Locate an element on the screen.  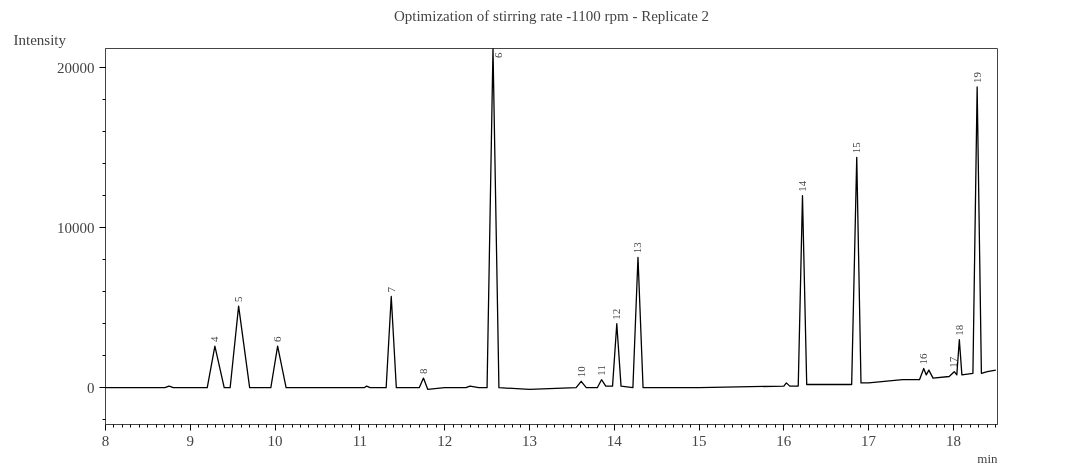
y-tick-label: 10000 is located at coordinates (76, 227).